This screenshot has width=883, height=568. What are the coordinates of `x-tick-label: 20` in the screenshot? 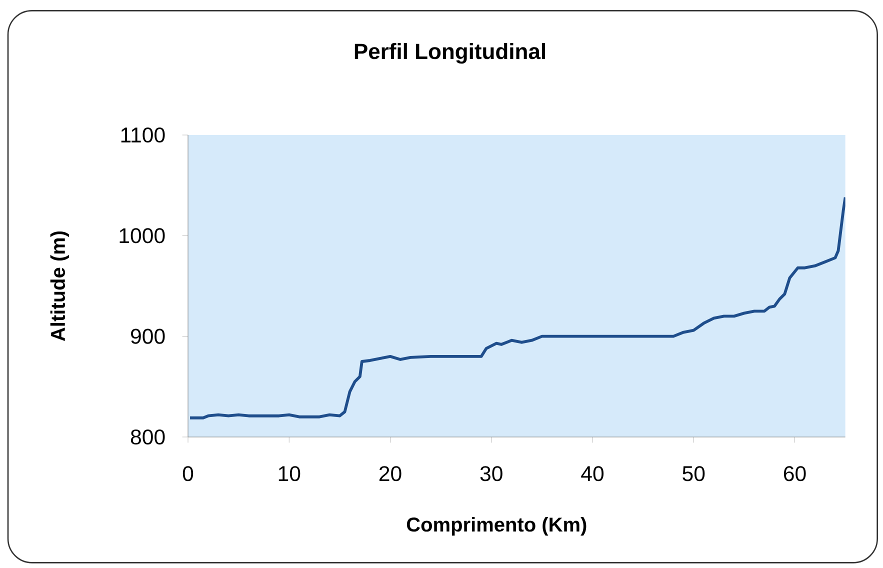 It's located at (390, 474).